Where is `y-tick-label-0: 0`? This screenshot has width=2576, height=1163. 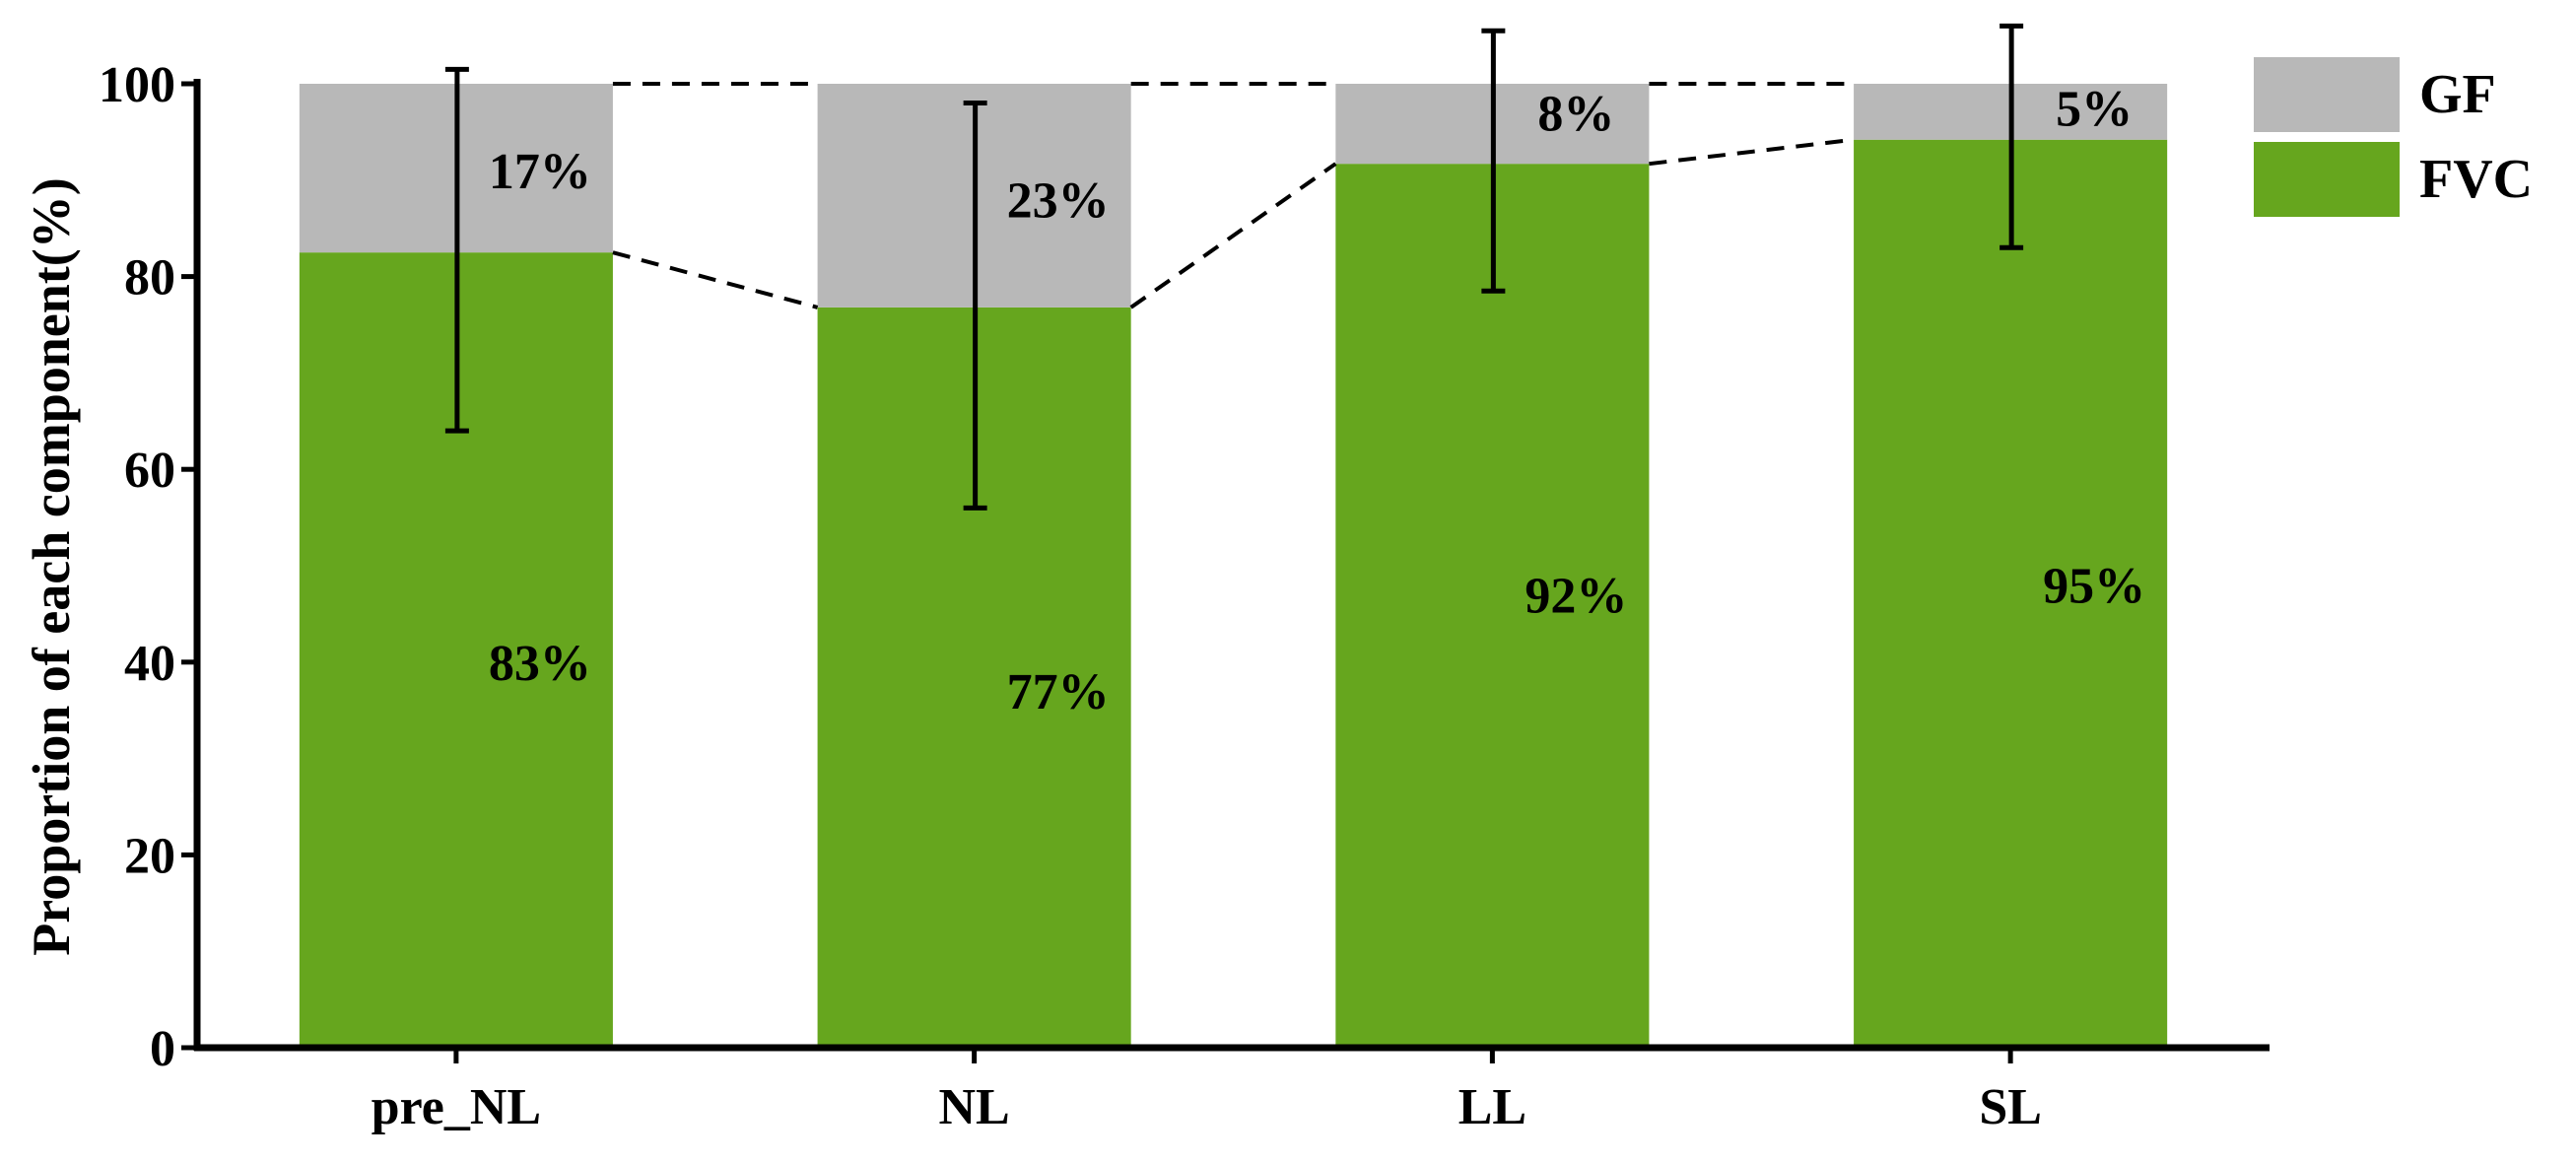 y-tick-label-0: 0 is located at coordinates (163, 1049).